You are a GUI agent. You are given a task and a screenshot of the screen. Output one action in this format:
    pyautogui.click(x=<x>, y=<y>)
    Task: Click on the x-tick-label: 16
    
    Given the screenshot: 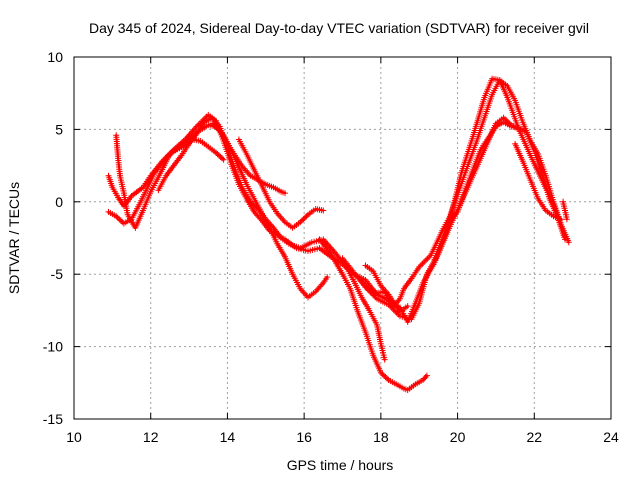 What is the action you would take?
    pyautogui.click(x=304, y=437)
    